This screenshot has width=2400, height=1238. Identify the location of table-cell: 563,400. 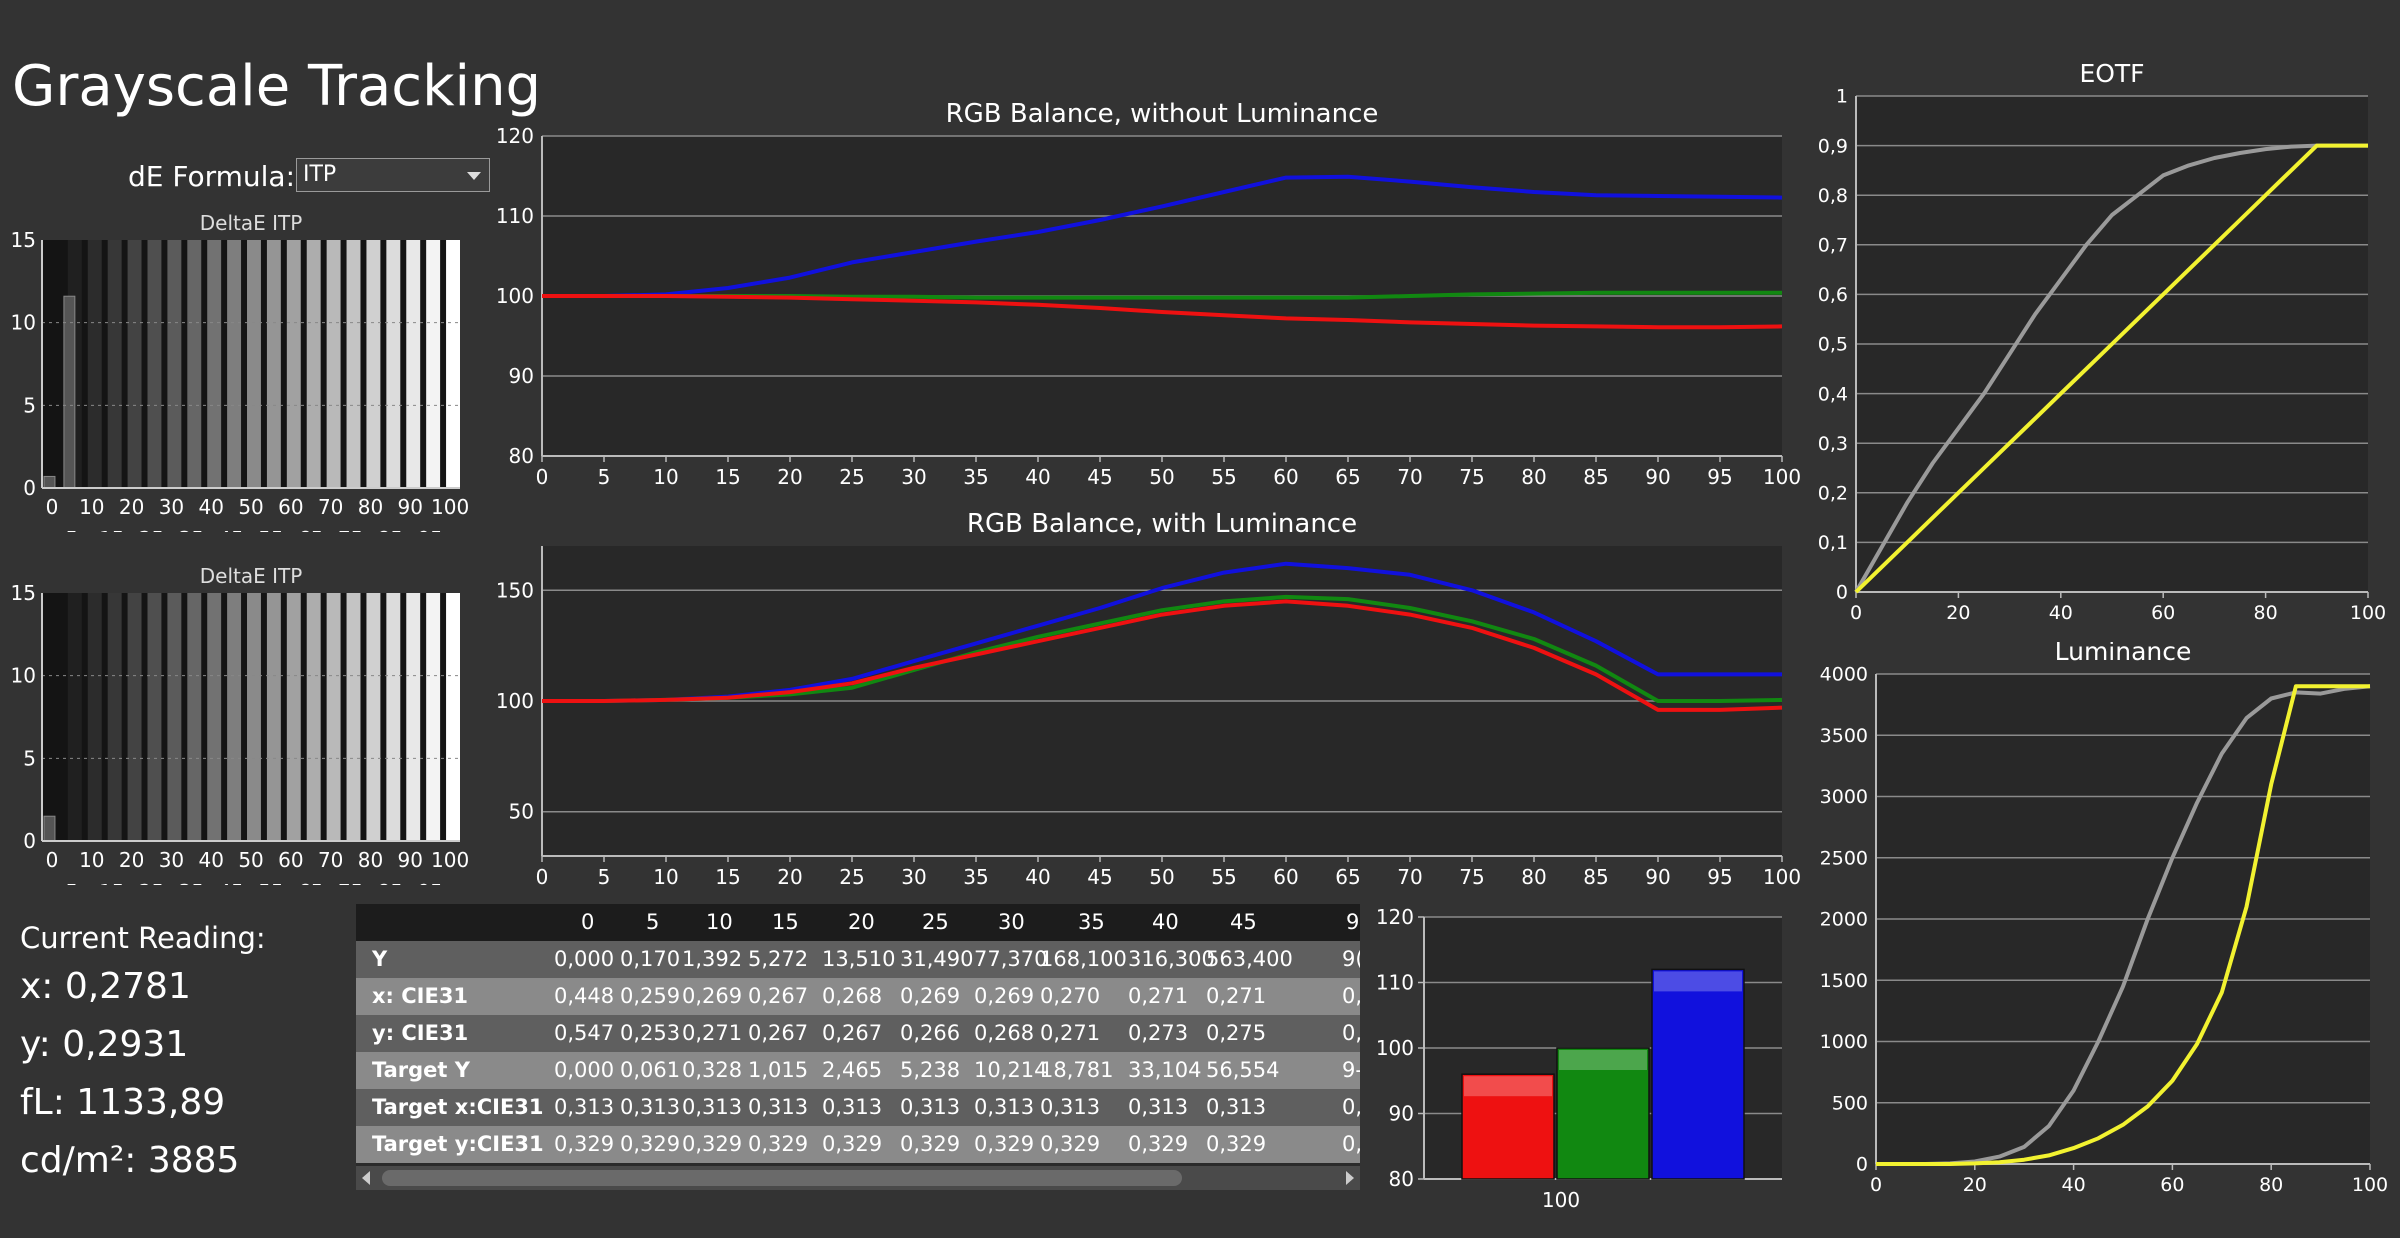
(1249, 959).